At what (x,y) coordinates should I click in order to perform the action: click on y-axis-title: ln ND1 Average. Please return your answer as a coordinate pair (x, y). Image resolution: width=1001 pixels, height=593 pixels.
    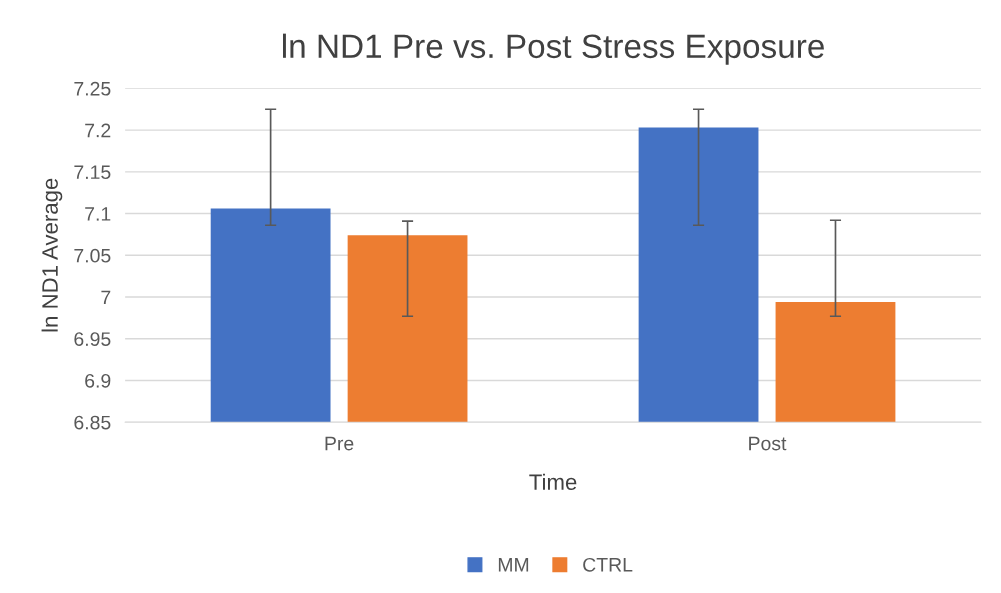
    Looking at the image, I should click on (52, 255).